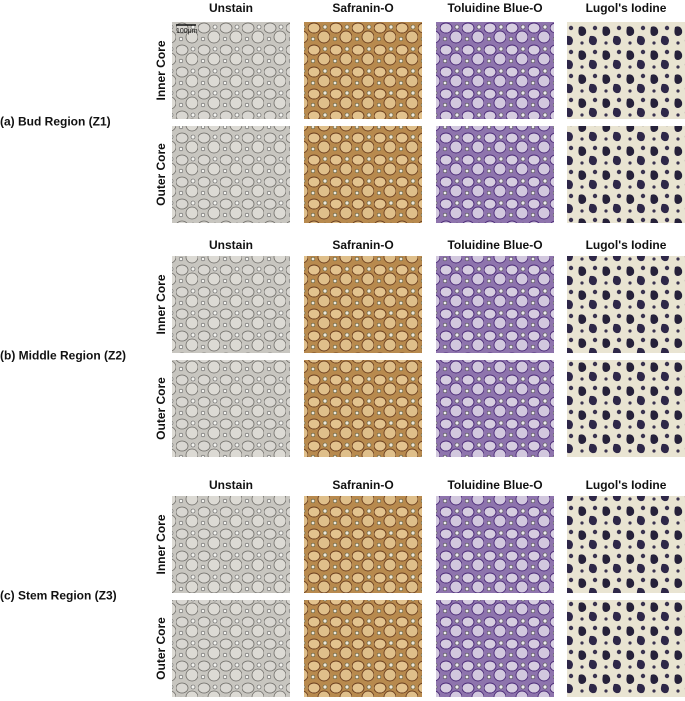 This screenshot has width=685, height=701. What do you see at coordinates (63, 356) in the screenshot?
I see `region-label: (b) Middle Region (Z2)` at bounding box center [63, 356].